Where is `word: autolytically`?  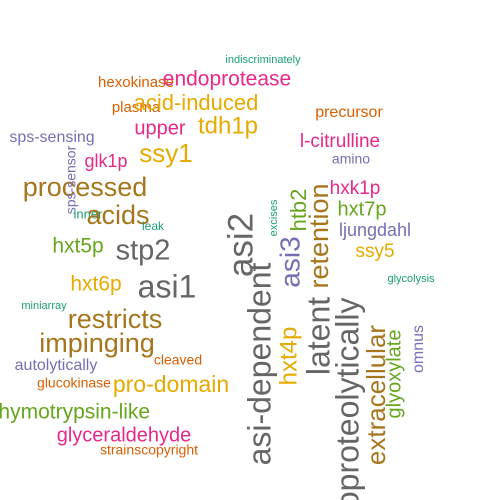 word: autolytically is located at coordinates (56, 365).